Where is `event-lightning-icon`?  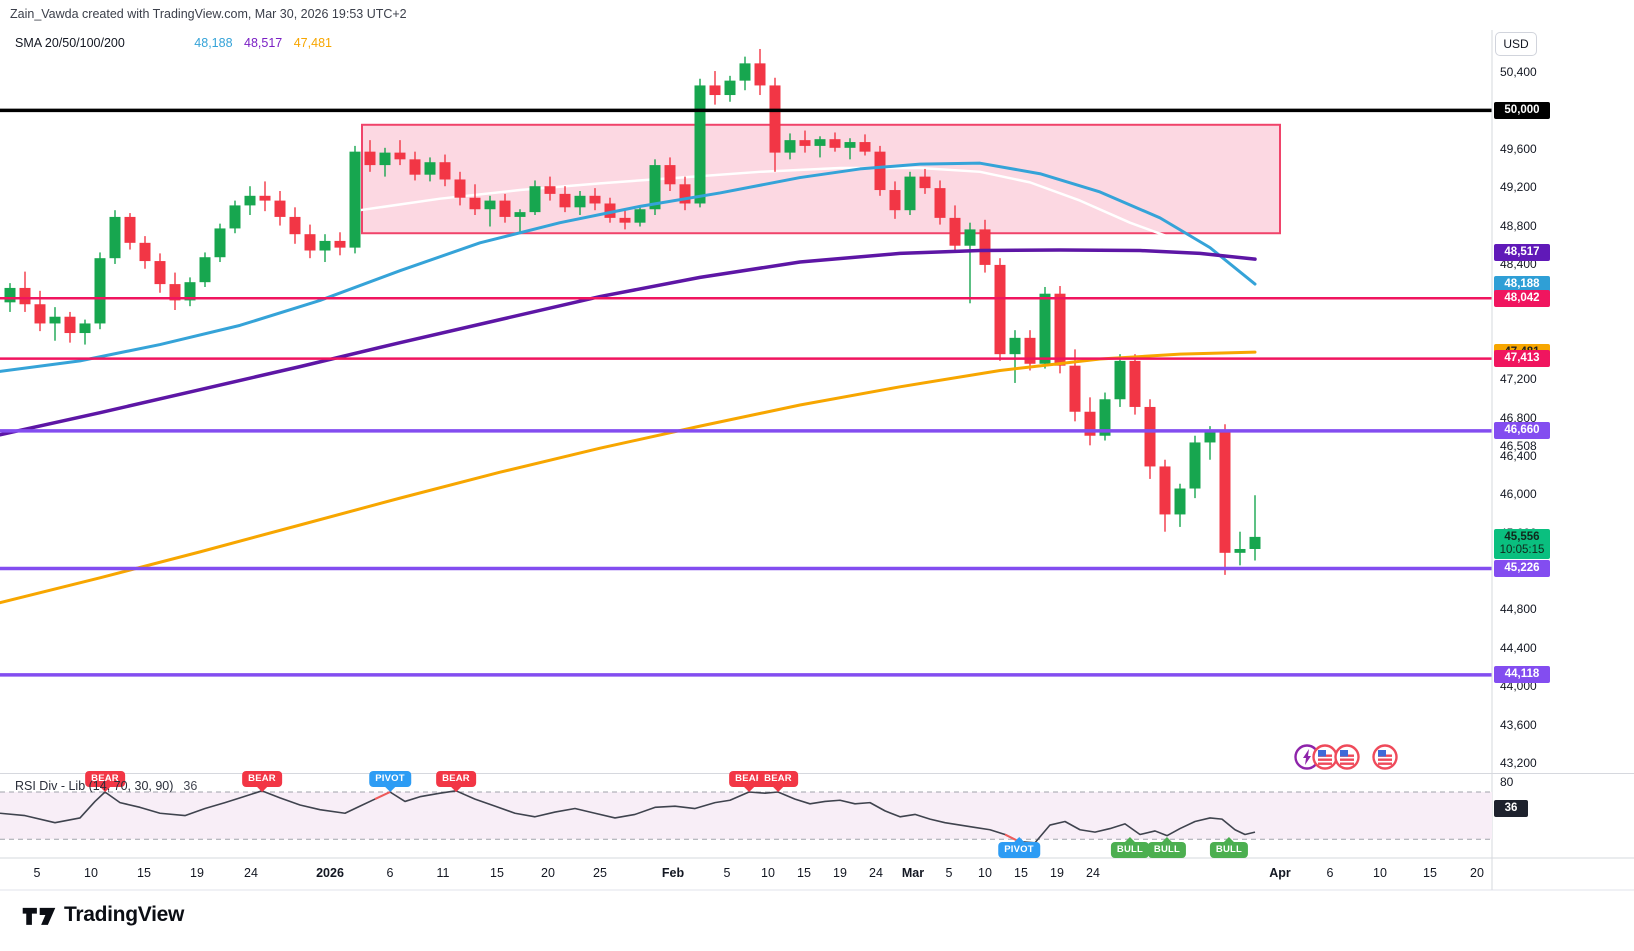 event-lightning-icon is located at coordinates (1307, 757).